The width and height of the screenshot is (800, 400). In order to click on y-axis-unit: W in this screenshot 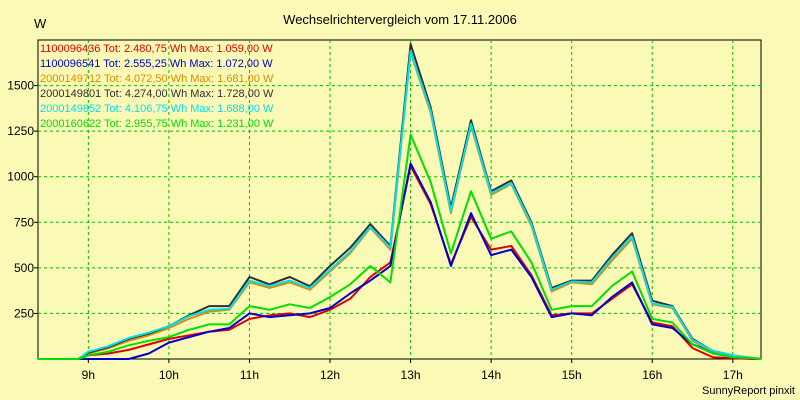, I will do `click(40, 23)`.